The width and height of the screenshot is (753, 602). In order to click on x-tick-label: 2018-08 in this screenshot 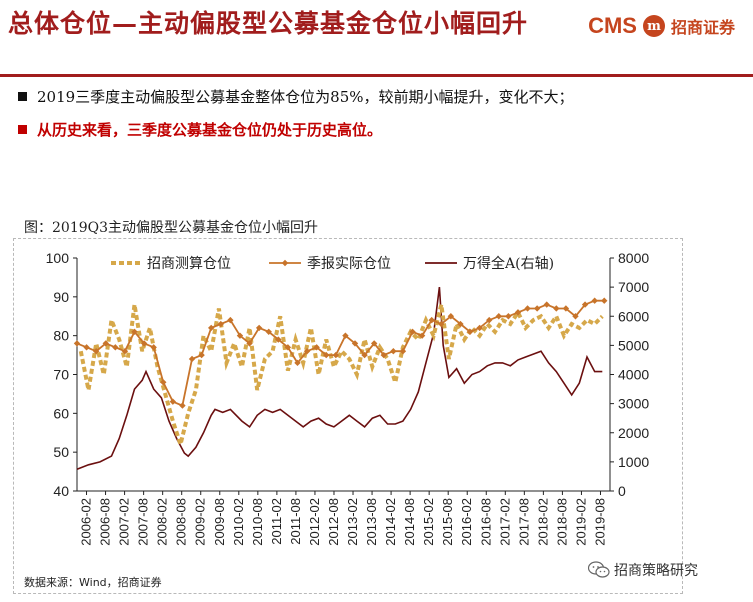, I will do `click(561, 522)`.